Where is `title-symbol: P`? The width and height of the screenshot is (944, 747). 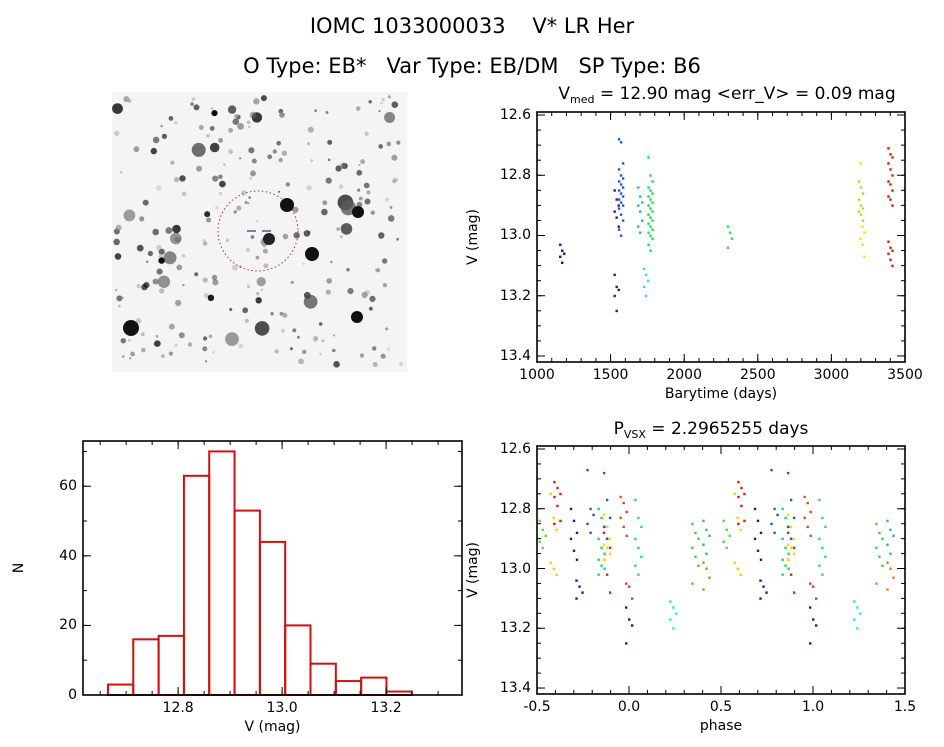
title-symbol: P is located at coordinates (618, 429).